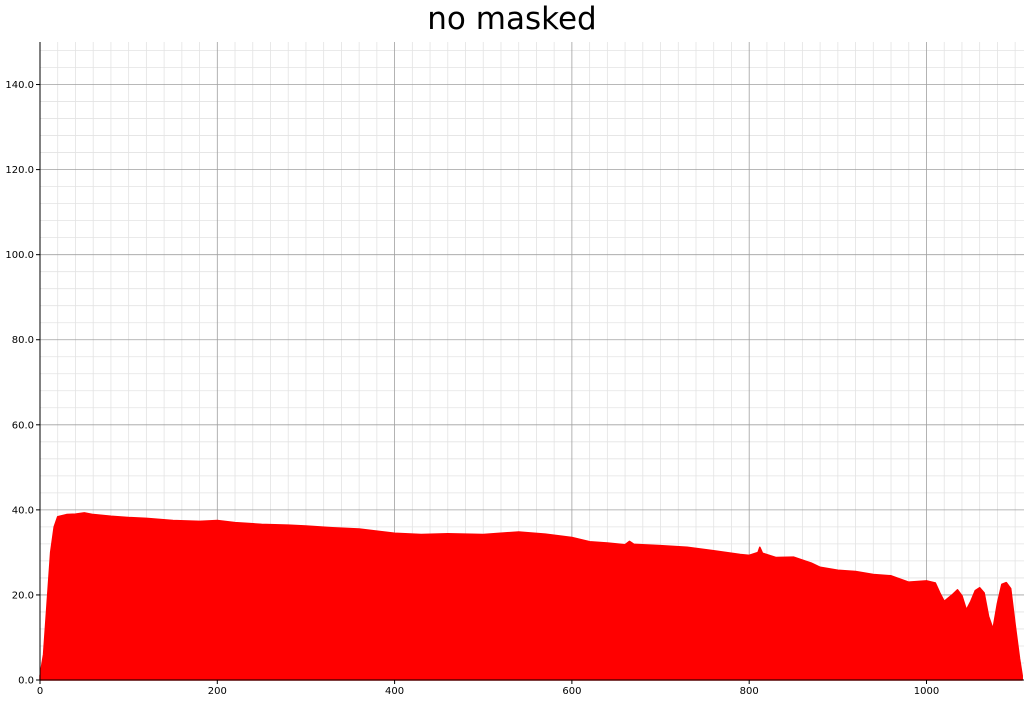 The height and width of the screenshot is (720, 1024). What do you see at coordinates (23, 510) in the screenshot?
I see `y-tick-label: 40.0` at bounding box center [23, 510].